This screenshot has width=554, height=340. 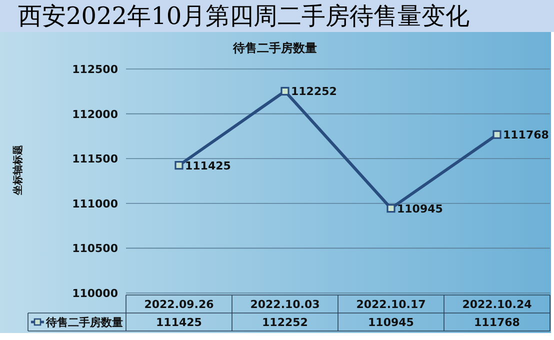 I want to click on legend-label: 待售二手房数量, so click(x=84, y=322).